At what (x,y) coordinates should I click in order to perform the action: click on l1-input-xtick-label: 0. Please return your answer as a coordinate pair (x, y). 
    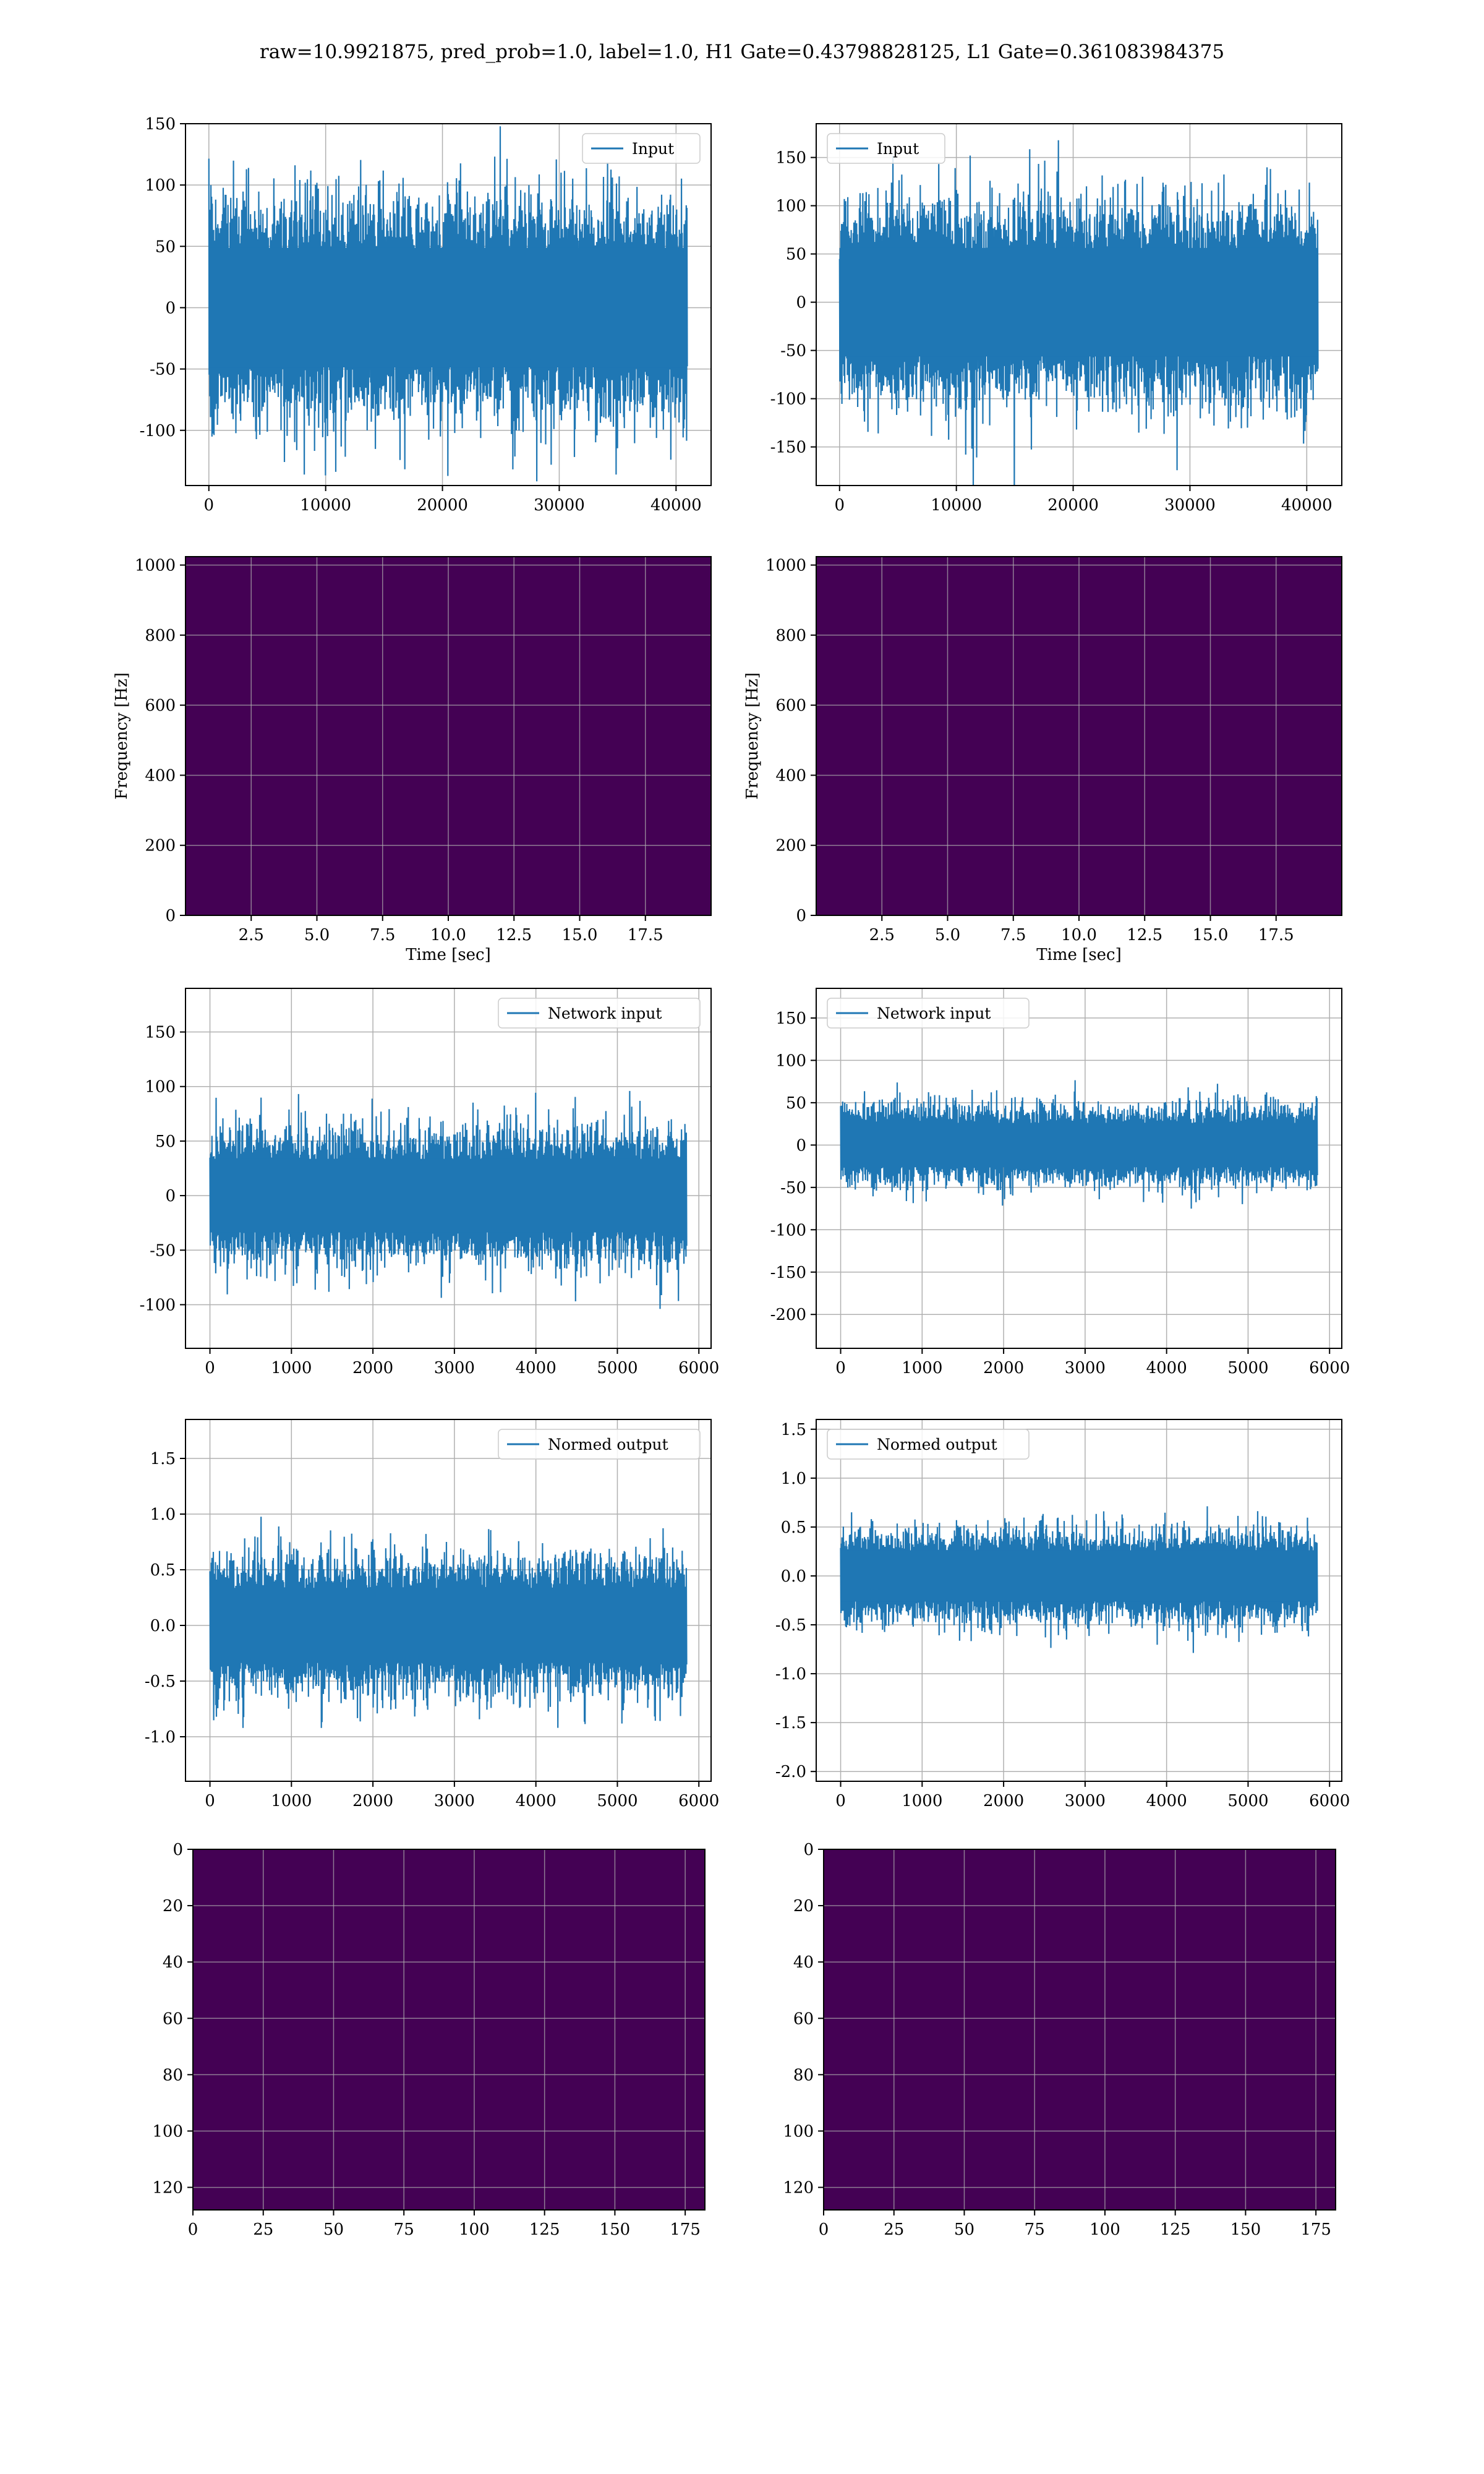
    Looking at the image, I should click on (840, 505).